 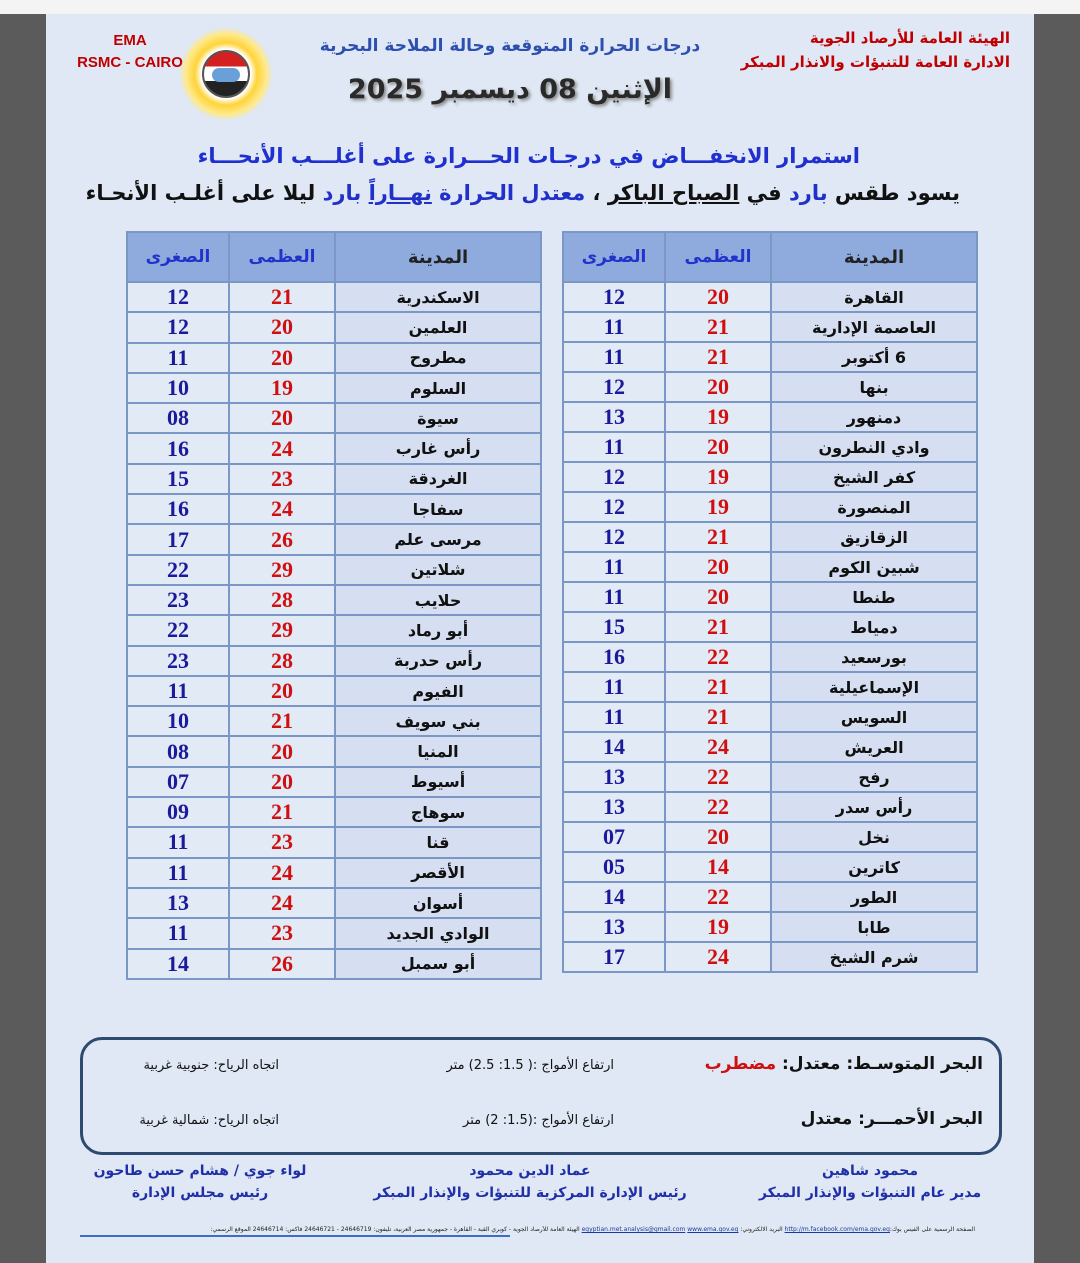 I want to click on ema-line1: EMA, so click(x=130, y=40).